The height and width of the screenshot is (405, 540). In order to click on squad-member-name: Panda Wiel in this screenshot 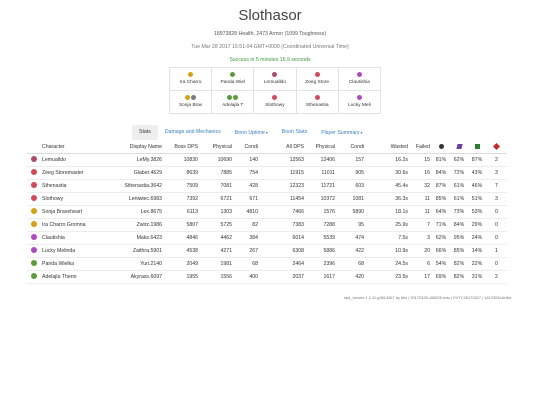, I will do `click(232, 82)`.